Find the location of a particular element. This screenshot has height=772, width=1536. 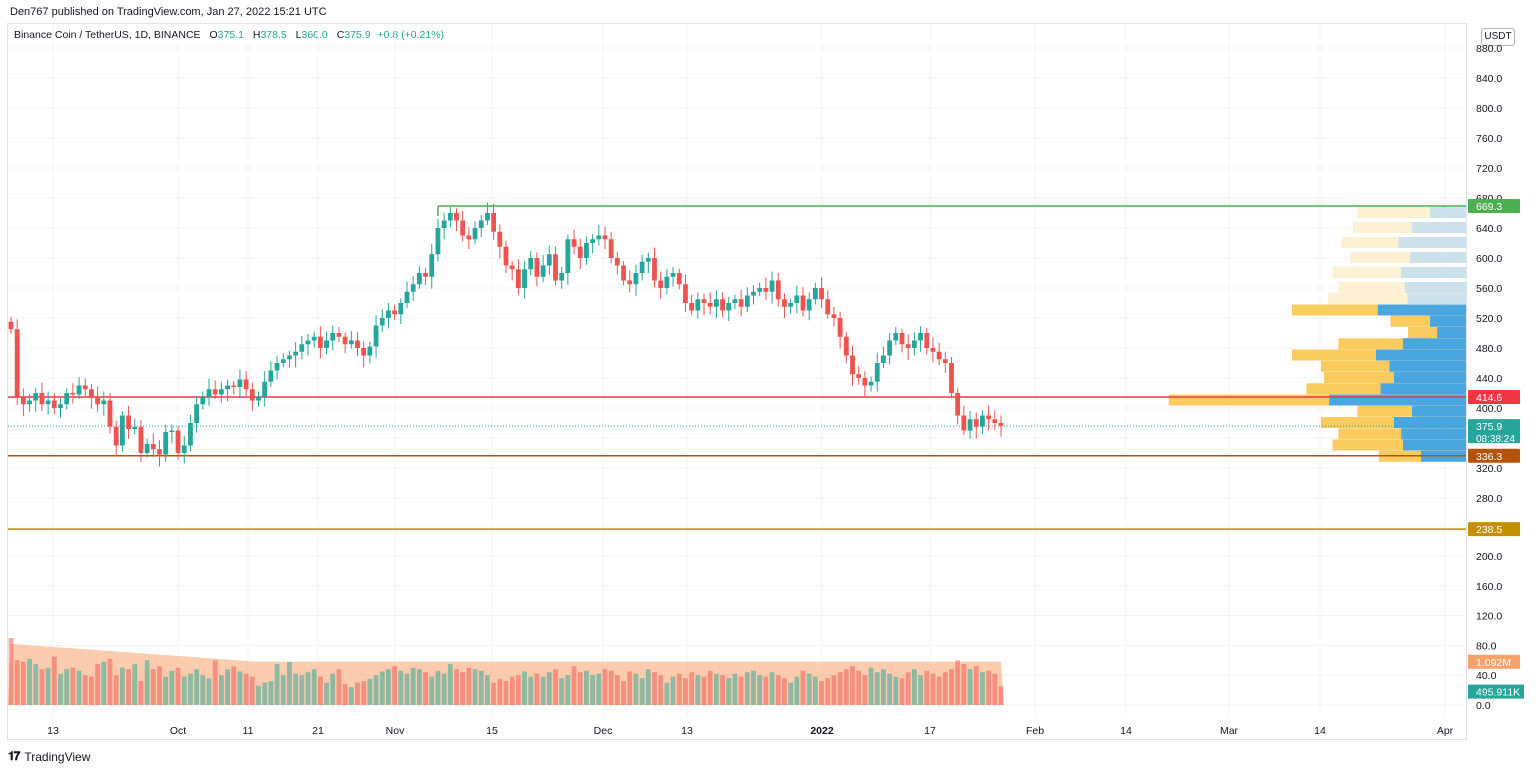

currency-button: USDT is located at coordinates (1498, 37).